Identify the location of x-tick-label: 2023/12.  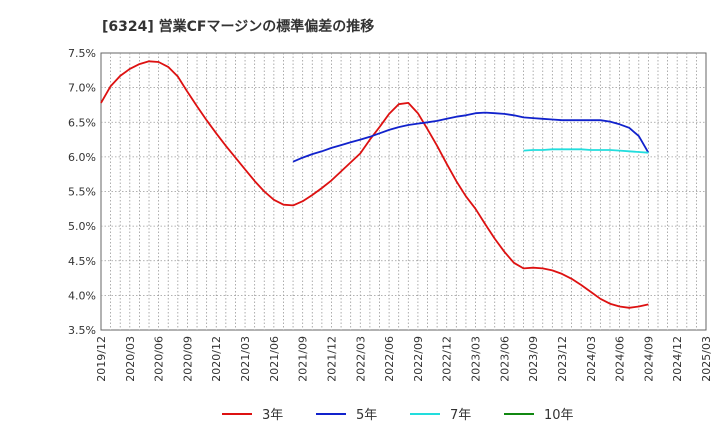
(562, 359).